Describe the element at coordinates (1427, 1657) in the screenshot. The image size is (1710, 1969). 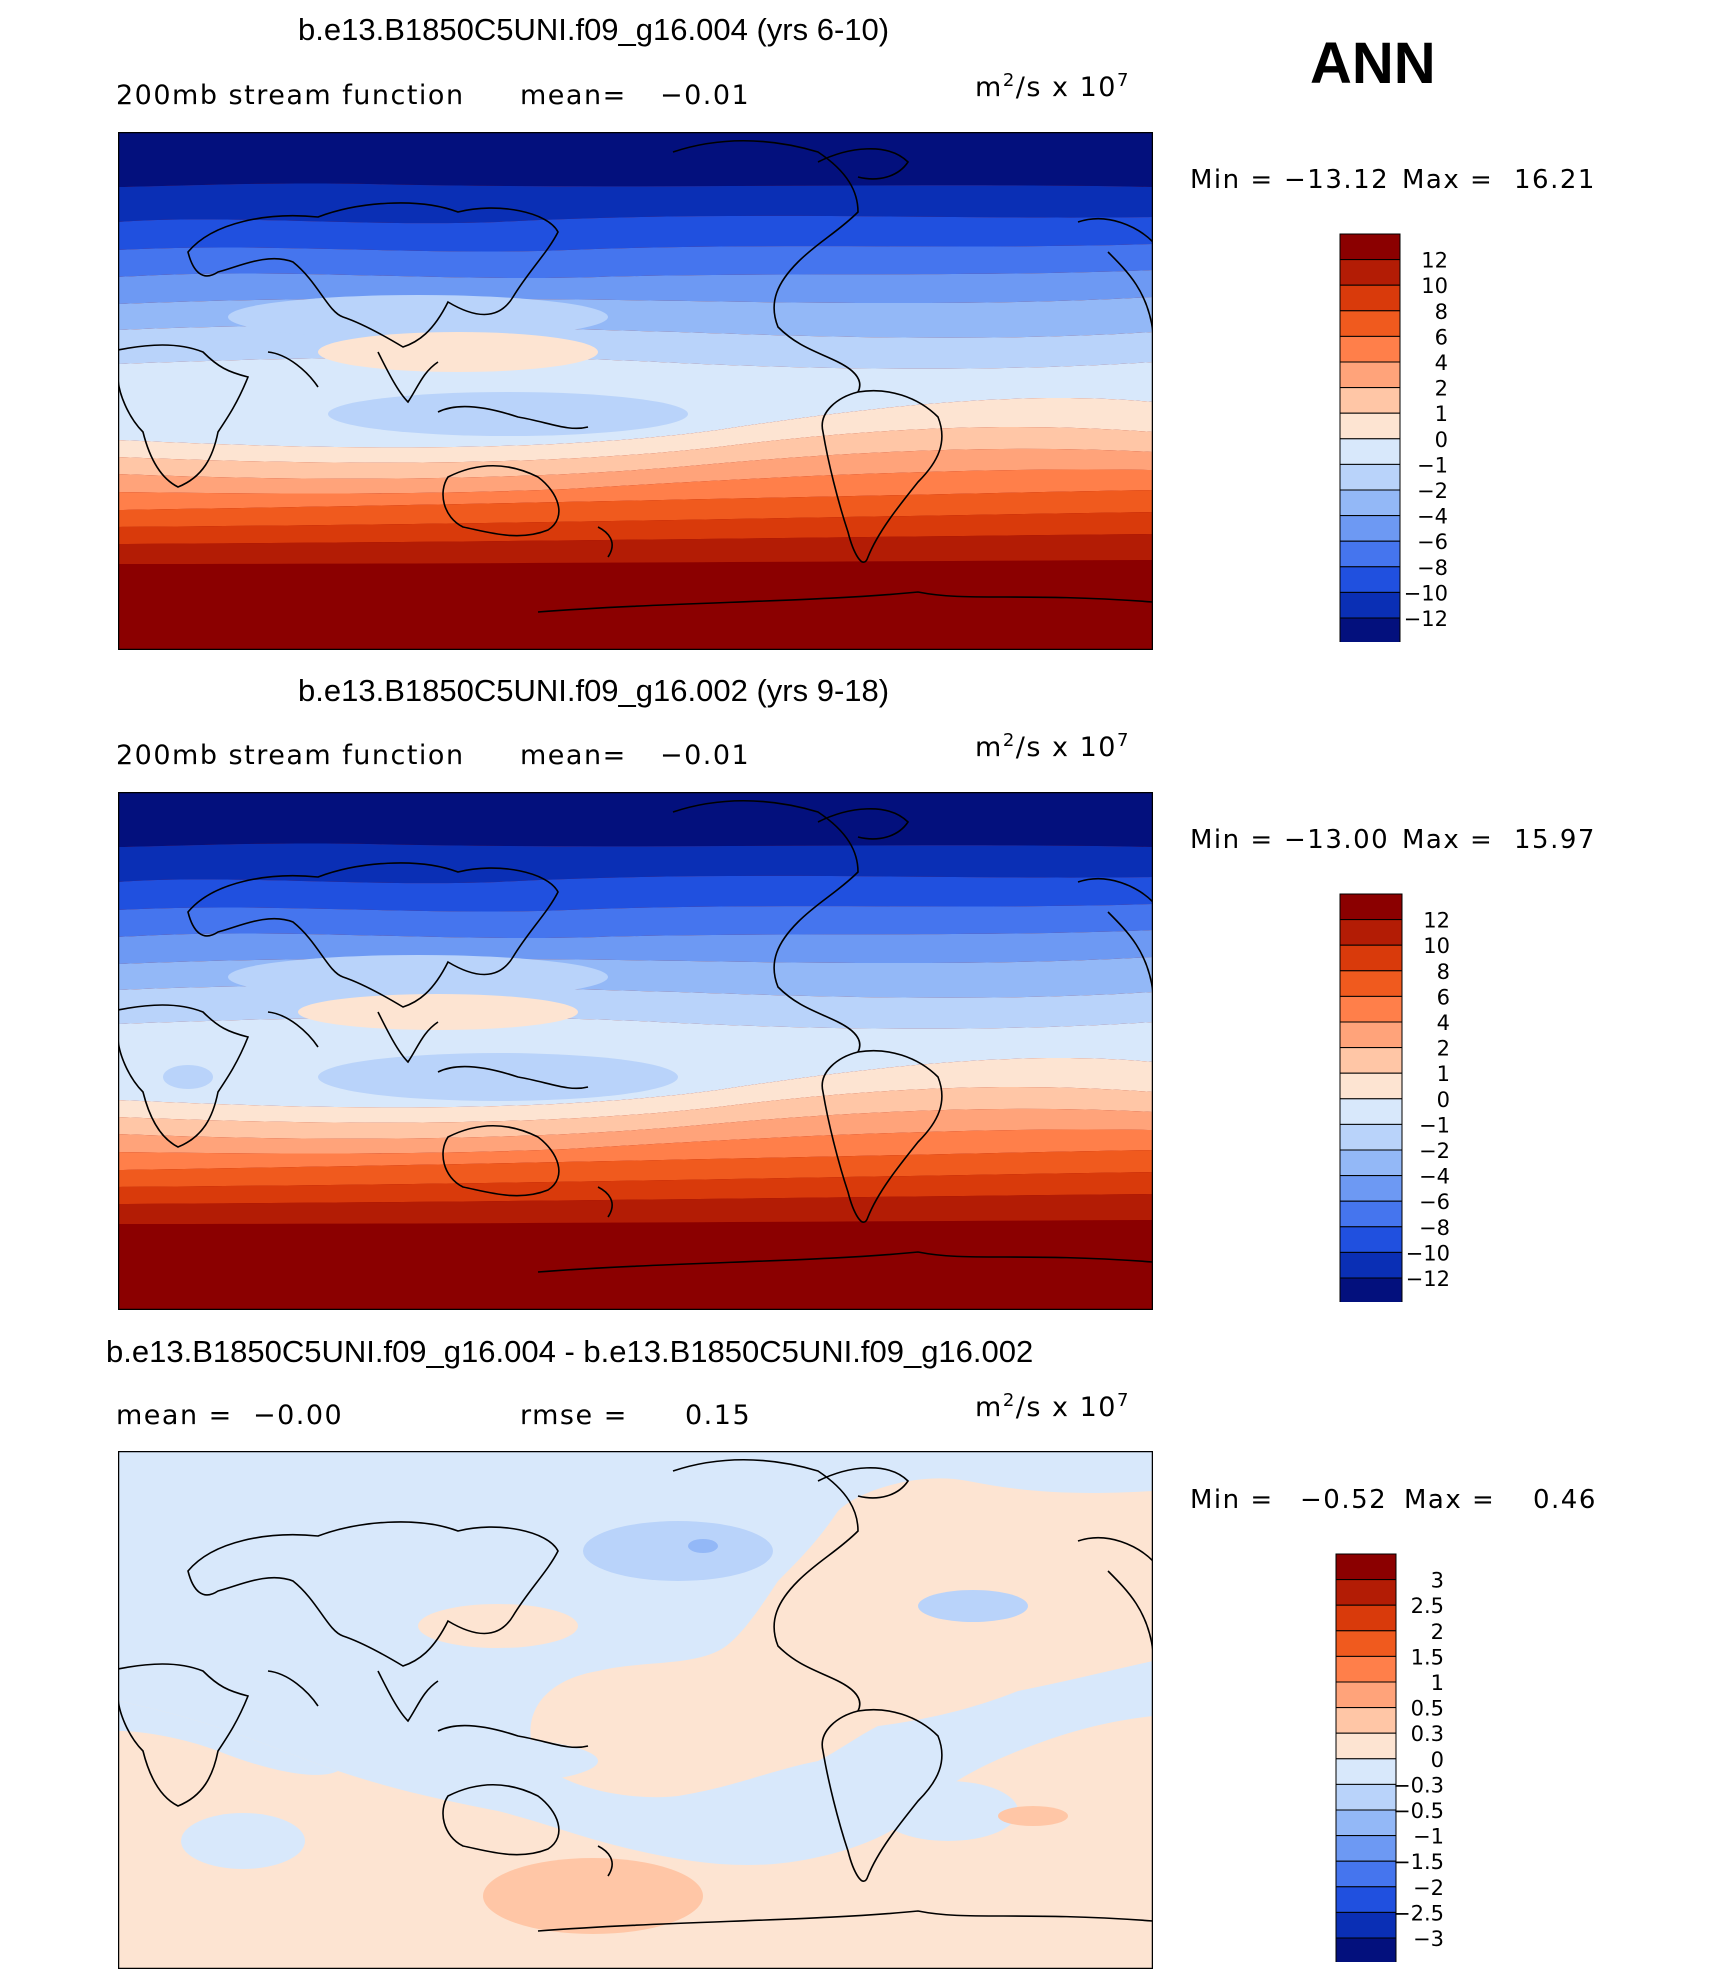
I see `colorbar-tick-label: 1.5` at that location.